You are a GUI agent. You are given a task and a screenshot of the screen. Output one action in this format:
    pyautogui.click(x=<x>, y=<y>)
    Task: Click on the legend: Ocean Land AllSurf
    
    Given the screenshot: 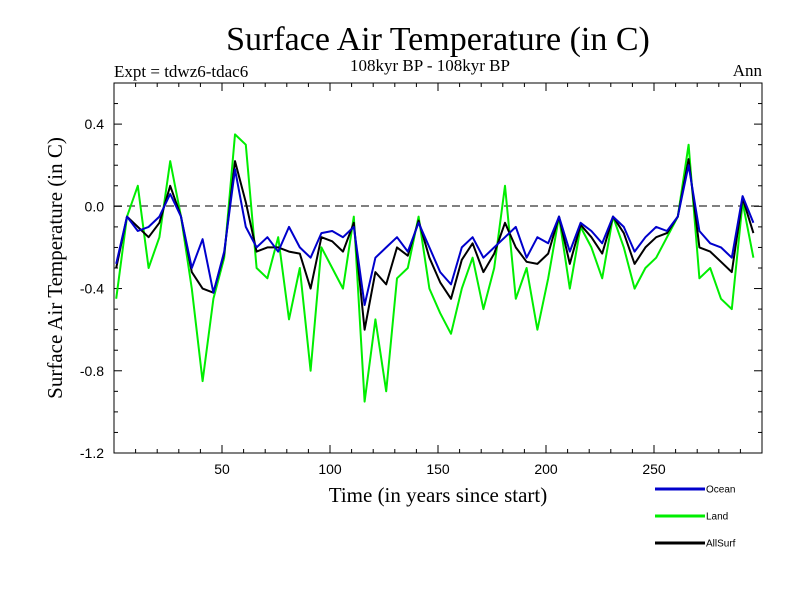 What is the action you would take?
    pyautogui.click(x=695, y=517)
    